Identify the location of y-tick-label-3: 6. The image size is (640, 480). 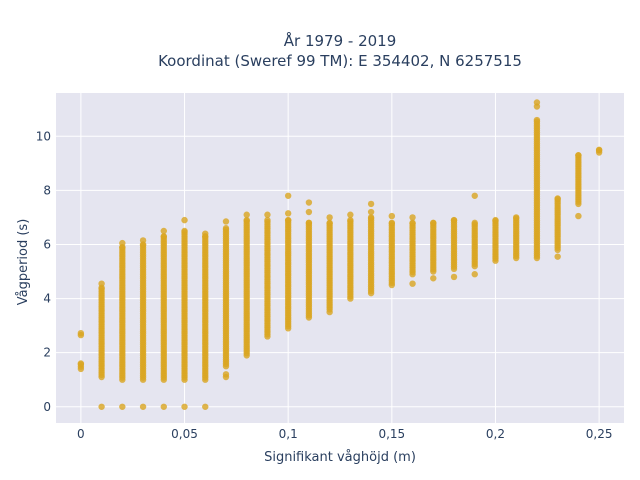
(47, 244).